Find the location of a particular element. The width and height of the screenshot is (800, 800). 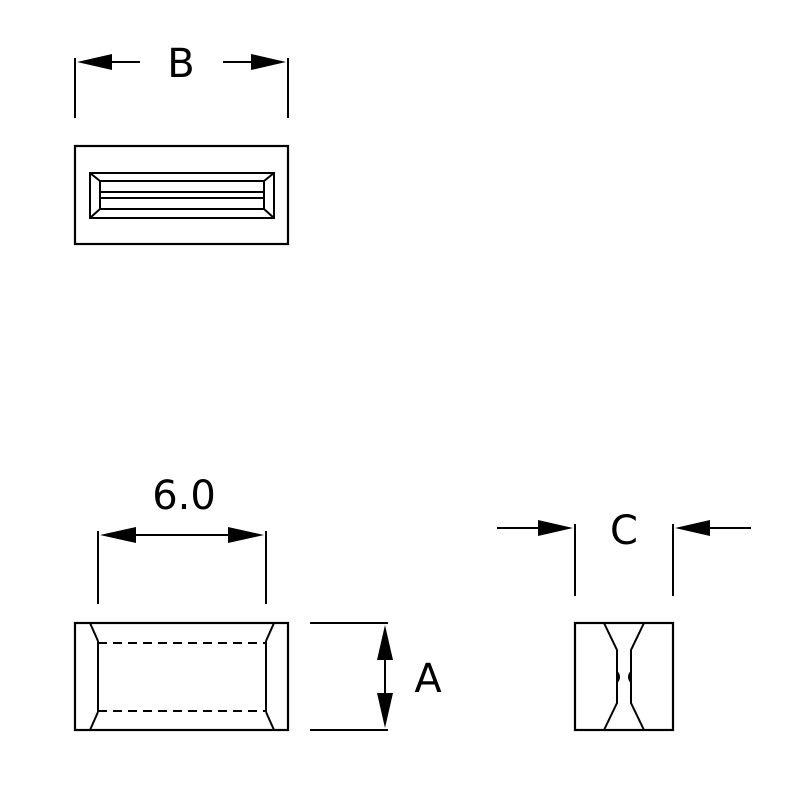

front-view-chamfer-bl is located at coordinates (94, 721).